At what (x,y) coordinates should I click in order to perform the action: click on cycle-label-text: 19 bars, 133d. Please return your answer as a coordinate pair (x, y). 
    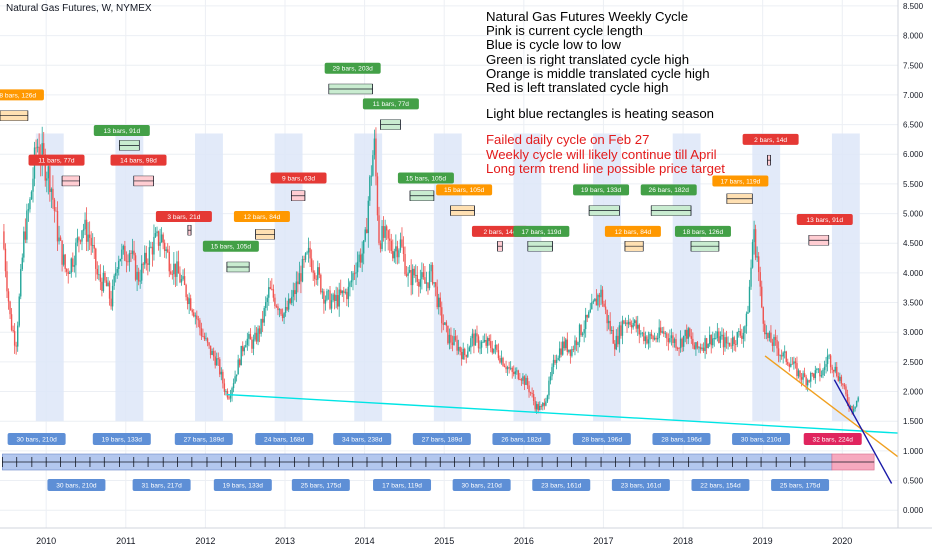
    Looking at the image, I should click on (601, 190).